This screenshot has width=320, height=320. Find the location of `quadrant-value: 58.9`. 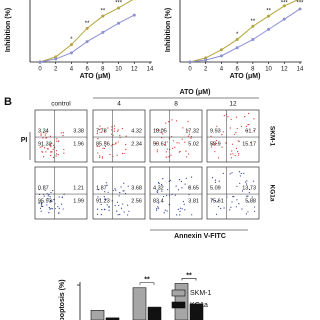

quadrant-value: 58.9 is located at coordinates (215, 144).